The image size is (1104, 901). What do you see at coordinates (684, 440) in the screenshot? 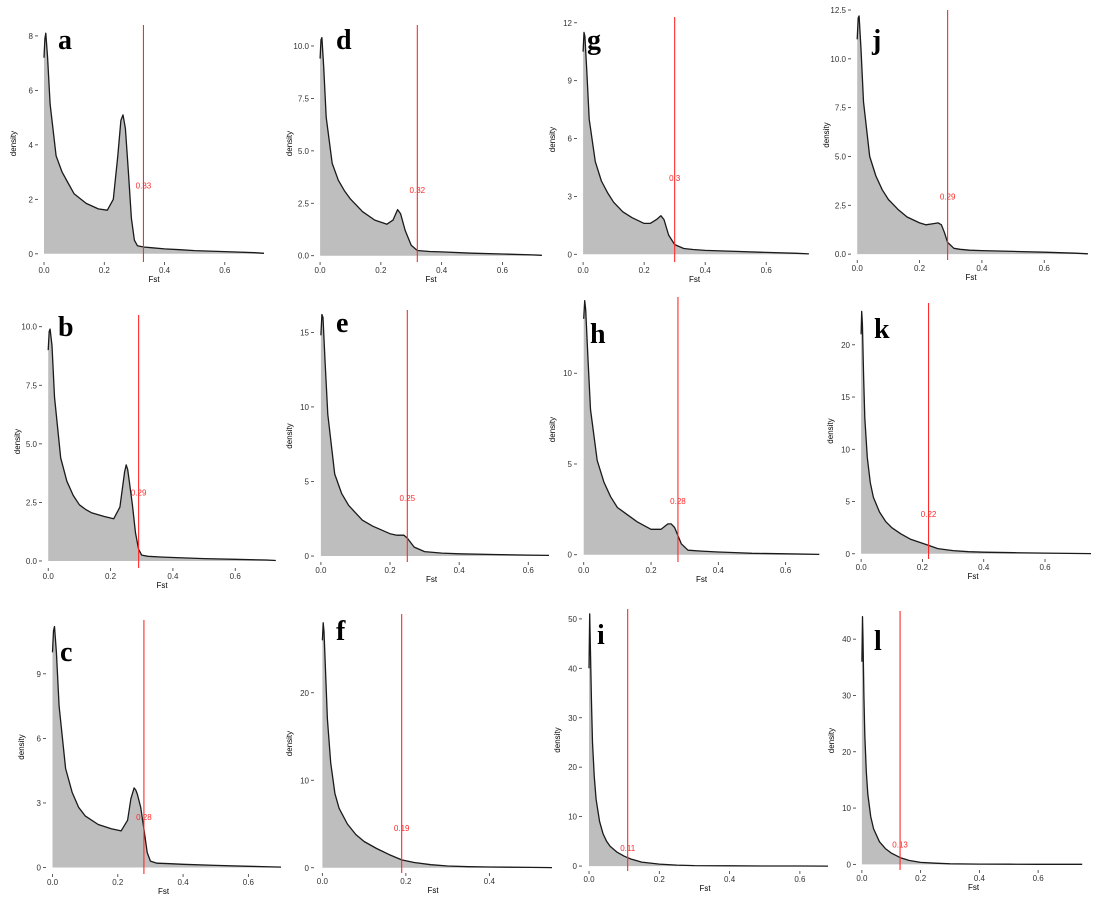
I see `panel-h: 0.28 0.0 0.2 0.4 0.6 0 5 10 Fst density h` at bounding box center [684, 440].